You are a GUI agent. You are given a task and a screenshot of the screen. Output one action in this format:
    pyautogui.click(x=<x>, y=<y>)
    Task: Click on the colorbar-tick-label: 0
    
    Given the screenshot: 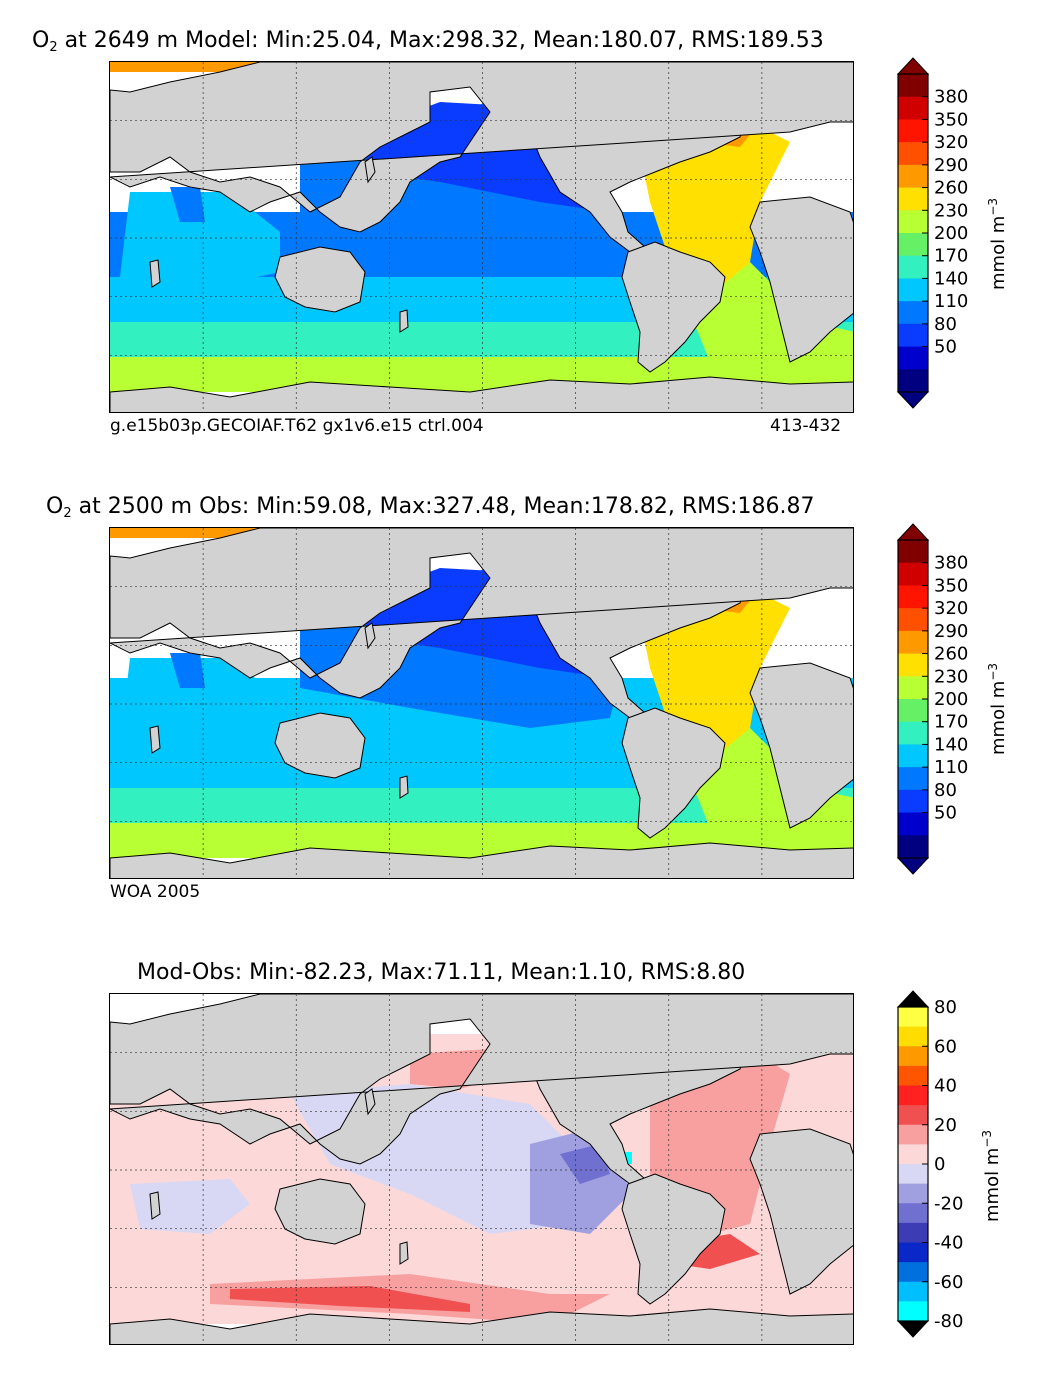 What is the action you would take?
    pyautogui.click(x=939, y=1164)
    